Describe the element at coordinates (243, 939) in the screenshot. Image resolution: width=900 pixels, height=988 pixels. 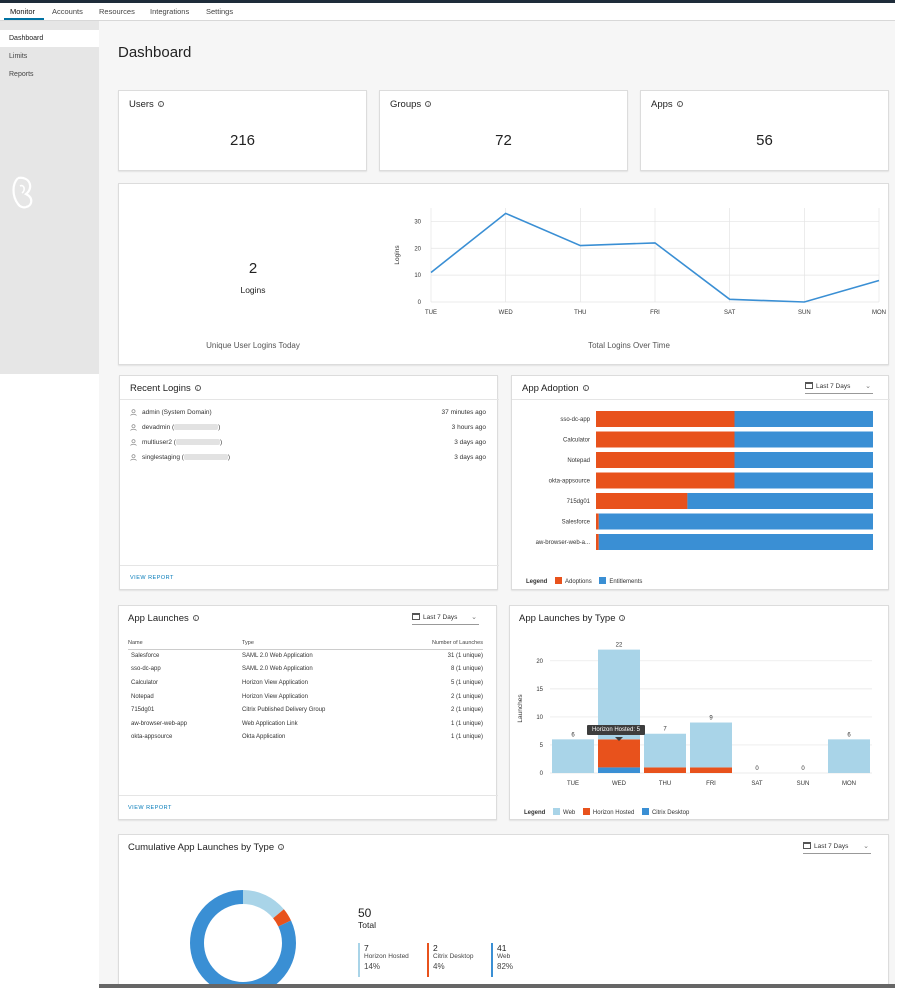
I see `cumulative-donut-chart` at that location.